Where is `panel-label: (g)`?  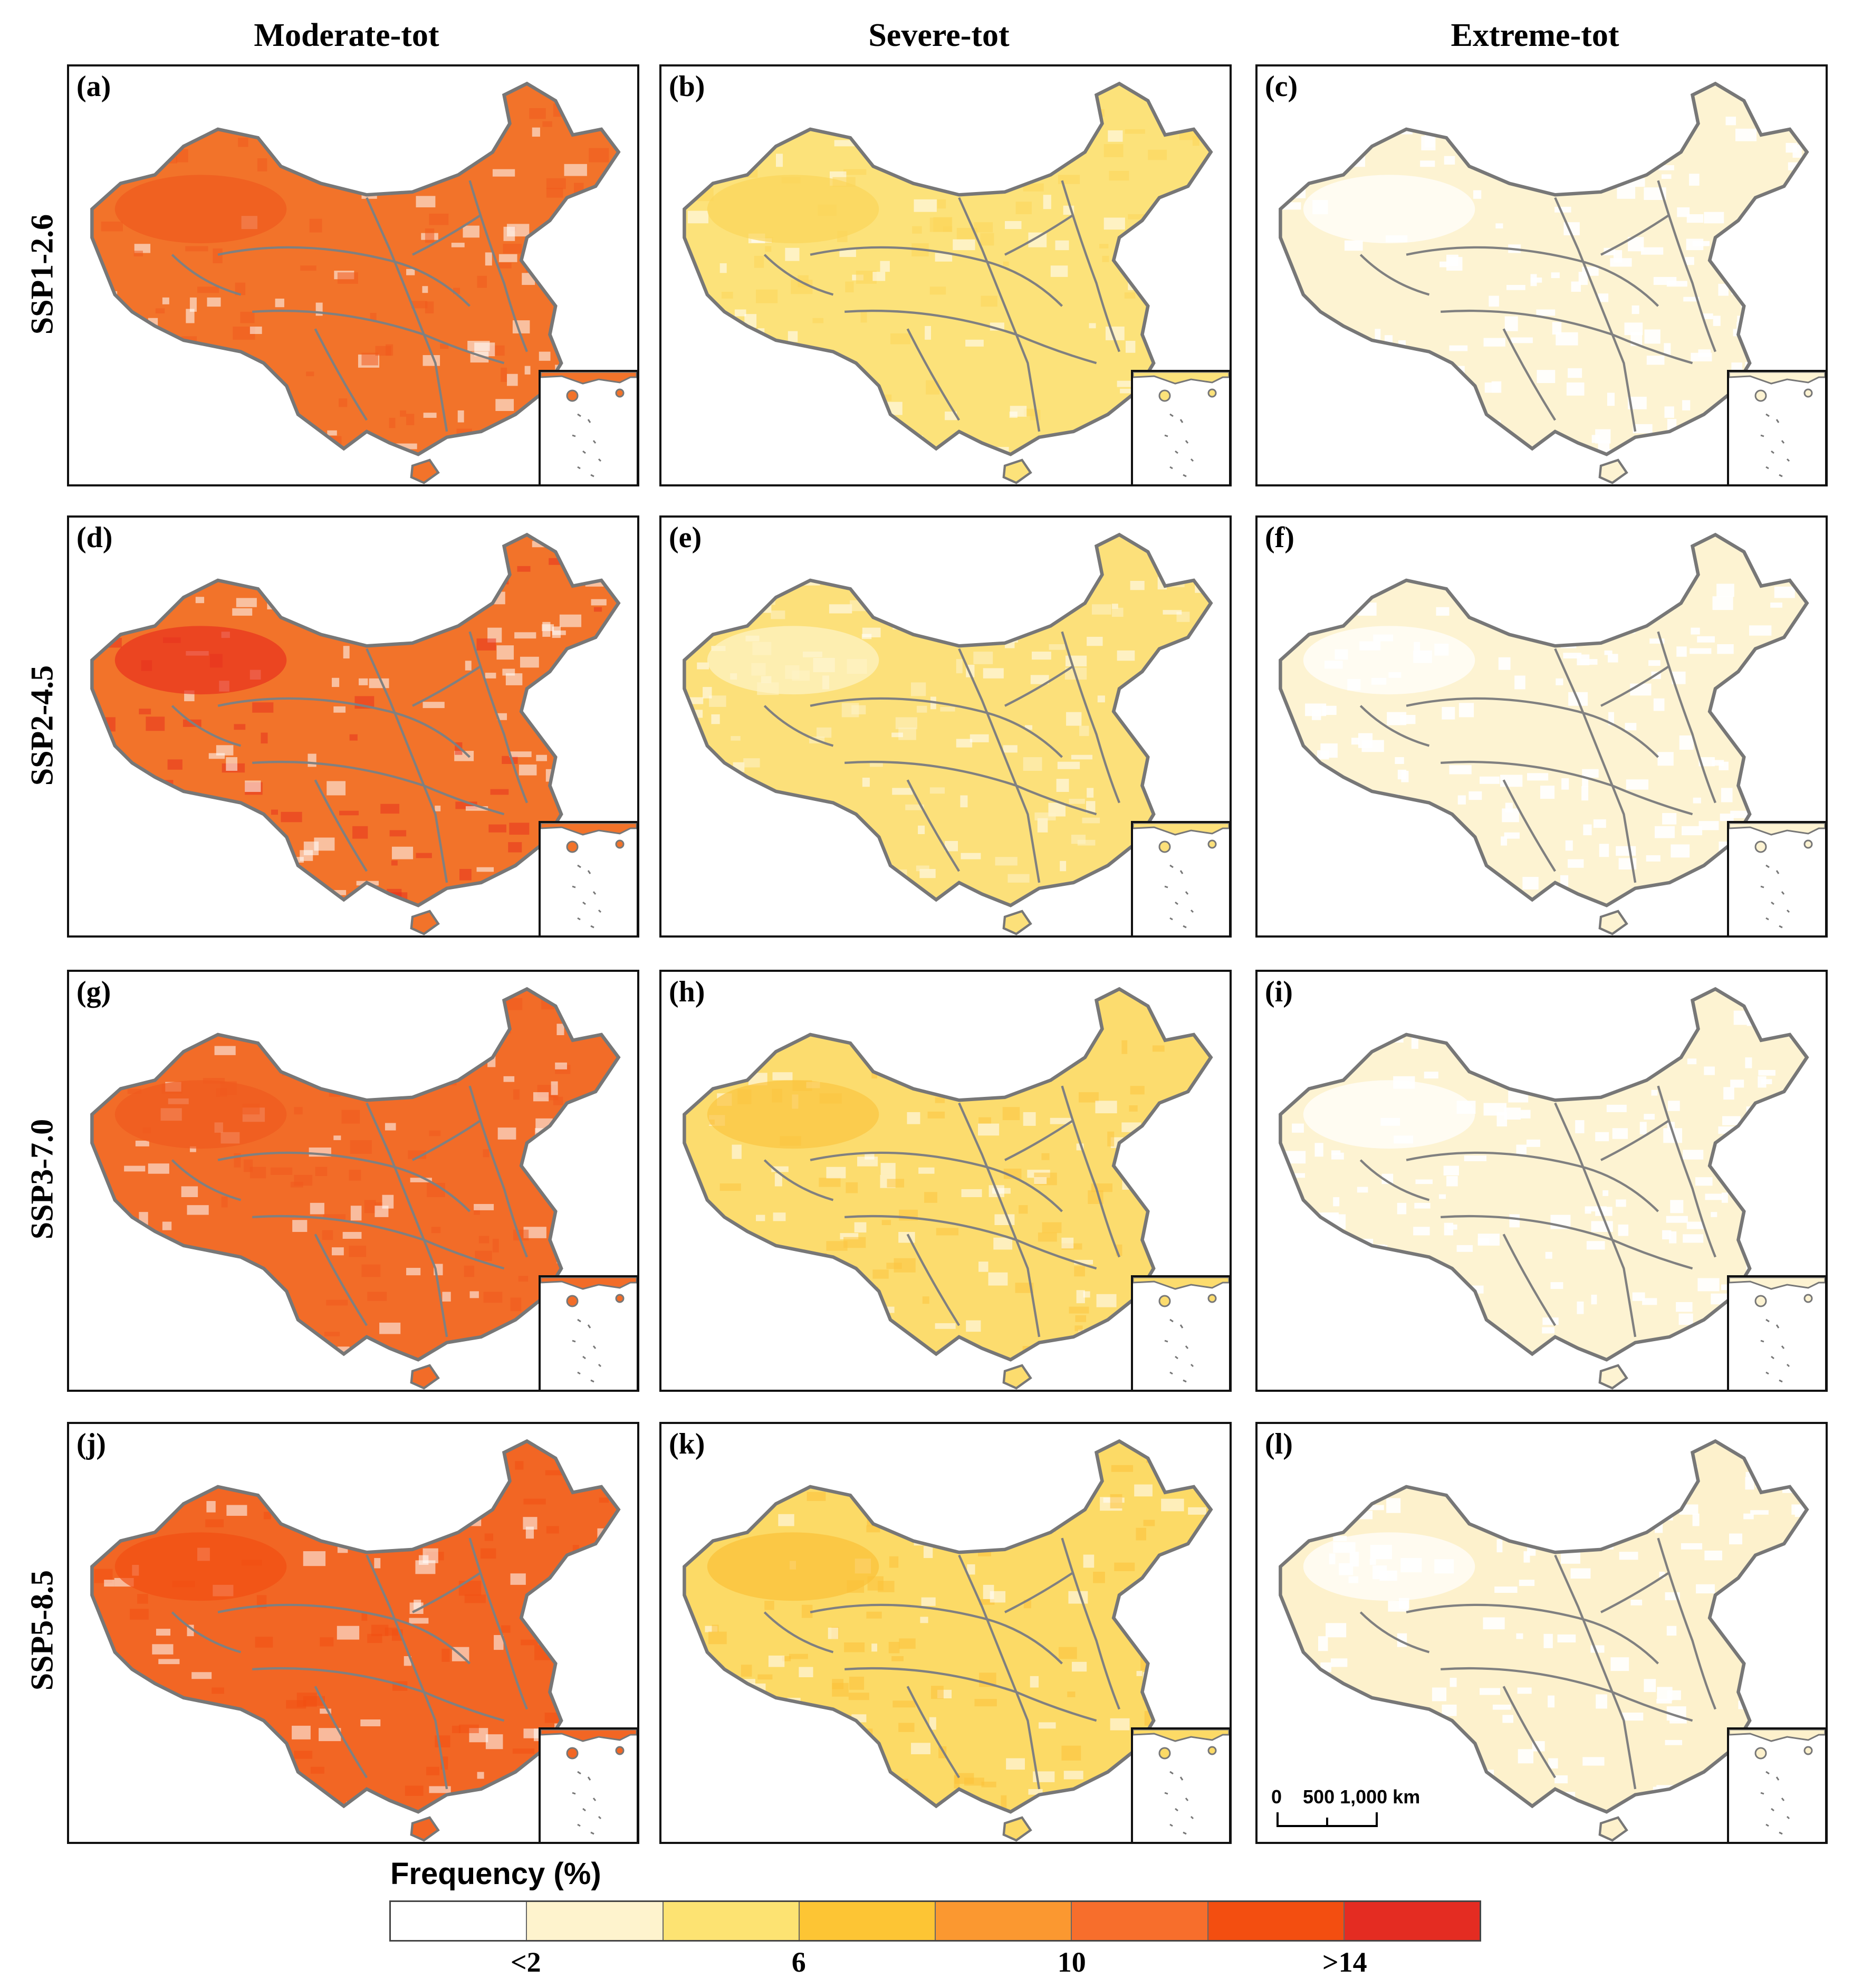
panel-label: (g) is located at coordinates (94, 992).